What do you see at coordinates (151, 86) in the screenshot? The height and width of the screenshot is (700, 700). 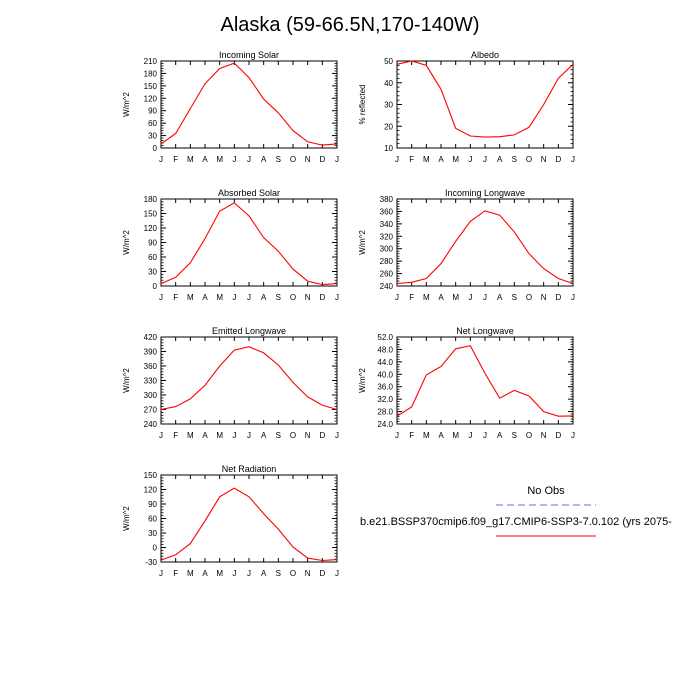 I see `y-tick-label: 150` at bounding box center [151, 86].